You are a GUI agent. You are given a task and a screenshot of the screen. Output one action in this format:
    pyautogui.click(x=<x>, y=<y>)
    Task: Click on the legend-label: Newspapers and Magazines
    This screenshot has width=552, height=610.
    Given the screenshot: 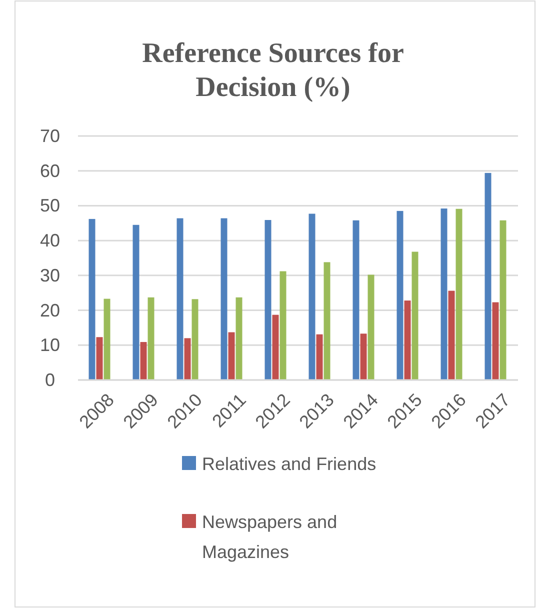 What is the action you would take?
    pyautogui.click(x=270, y=537)
    